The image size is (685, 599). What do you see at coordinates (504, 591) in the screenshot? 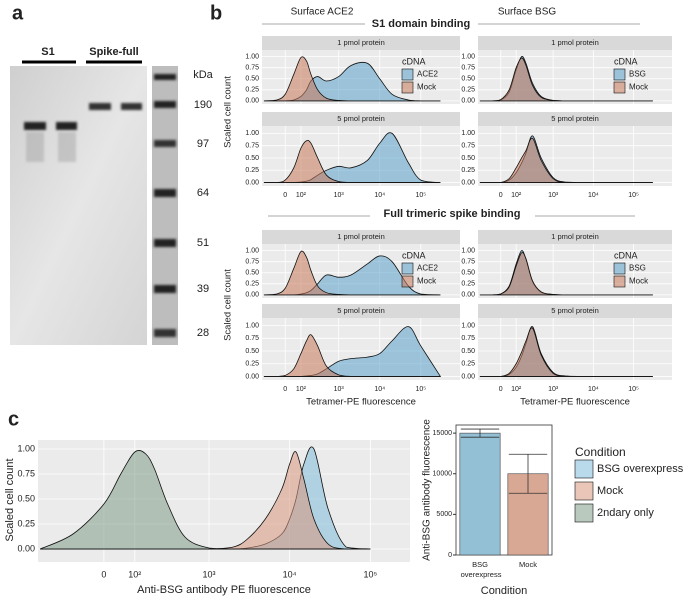
I see `x-axis-label: Condition` at bounding box center [504, 591].